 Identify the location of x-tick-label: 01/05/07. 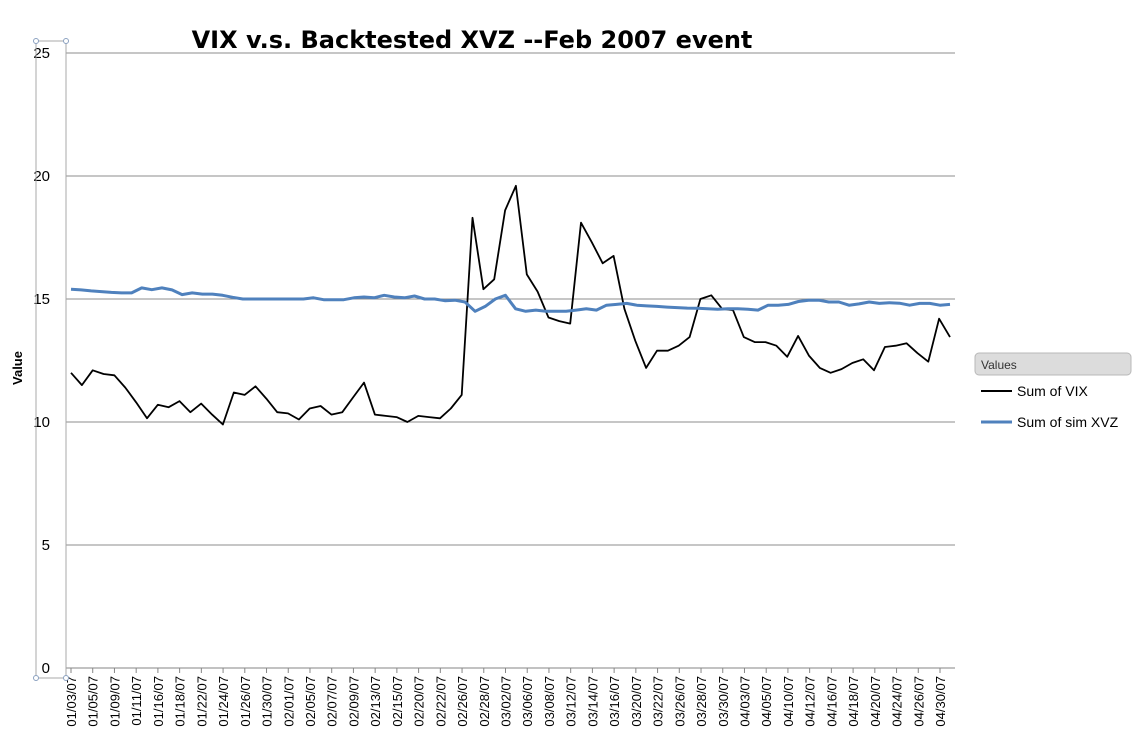
(93, 701).